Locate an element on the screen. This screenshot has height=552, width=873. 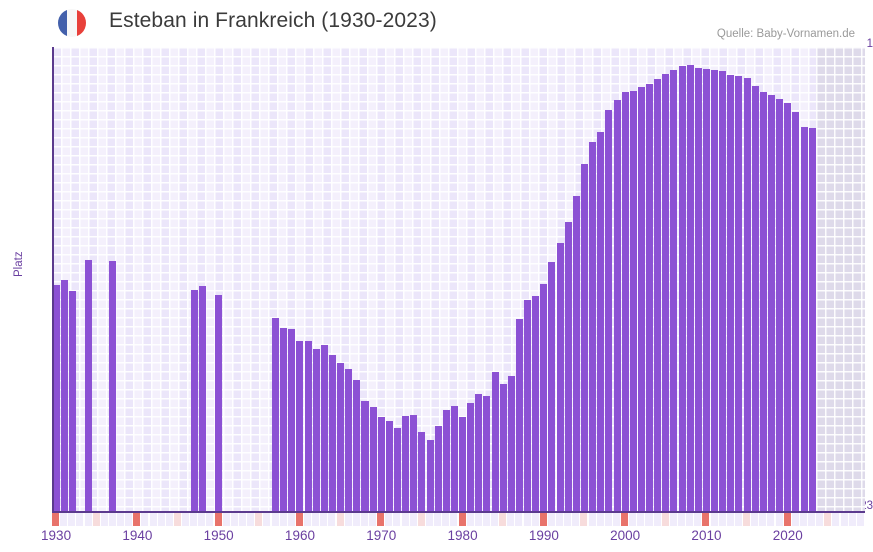
flag-band-red is located at coordinates (81, 23).